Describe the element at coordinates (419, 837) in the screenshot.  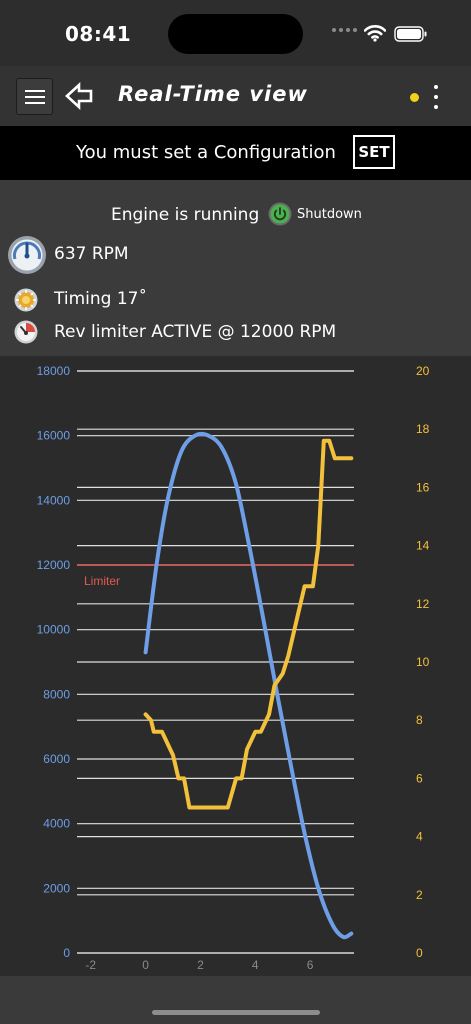
I see `y-right-tick-label: 4` at that location.